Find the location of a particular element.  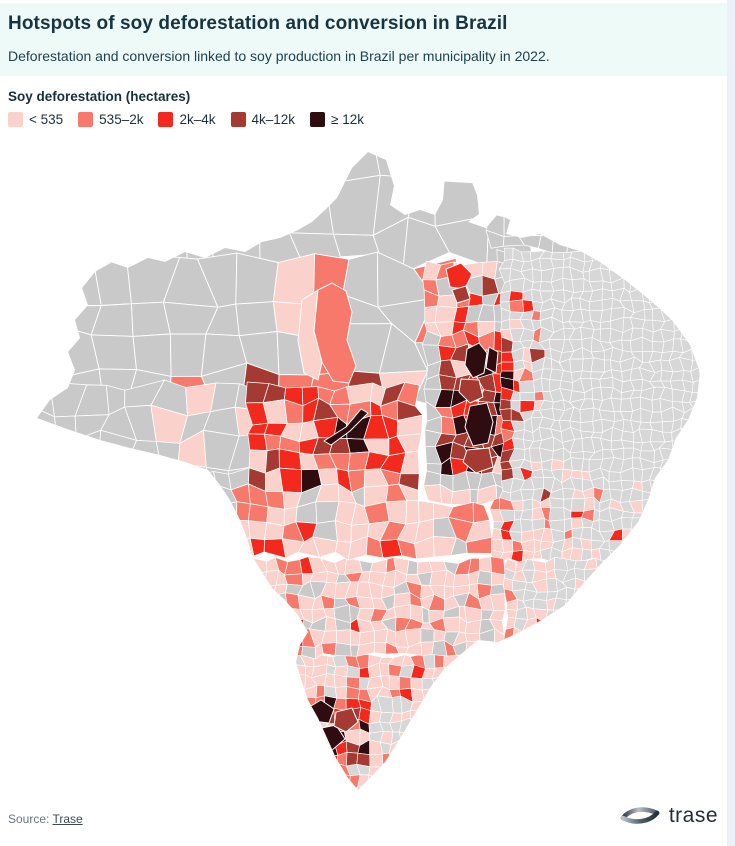

legend-label: 4k–12k is located at coordinates (273, 119).